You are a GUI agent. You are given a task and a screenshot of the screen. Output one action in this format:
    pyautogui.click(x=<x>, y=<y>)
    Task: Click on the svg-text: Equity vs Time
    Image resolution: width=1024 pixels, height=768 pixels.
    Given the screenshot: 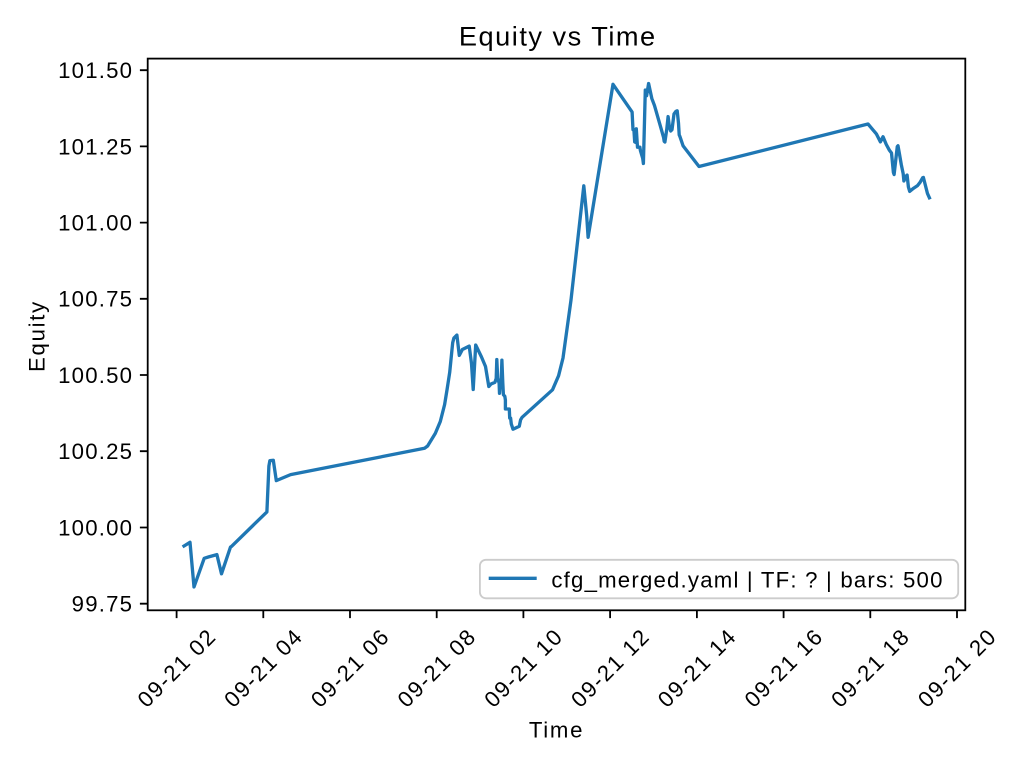 What is the action you would take?
    pyautogui.click(x=558, y=36)
    